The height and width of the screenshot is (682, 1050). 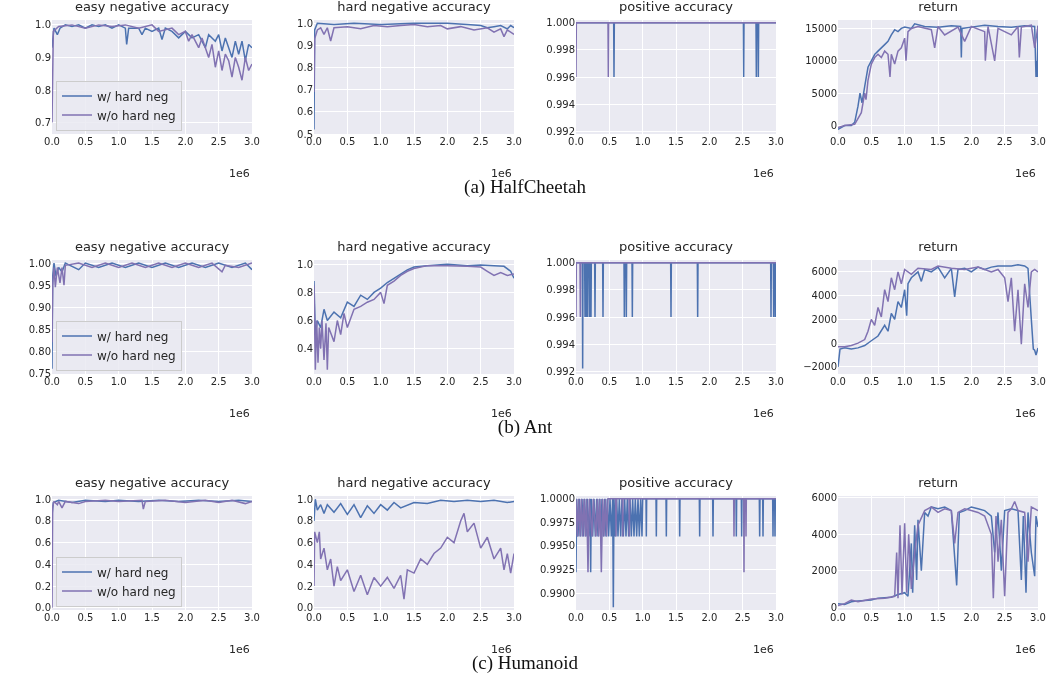 What do you see at coordinates (560, 50) in the screenshot?
I see `y-tick-label: 0.998` at bounding box center [560, 50].